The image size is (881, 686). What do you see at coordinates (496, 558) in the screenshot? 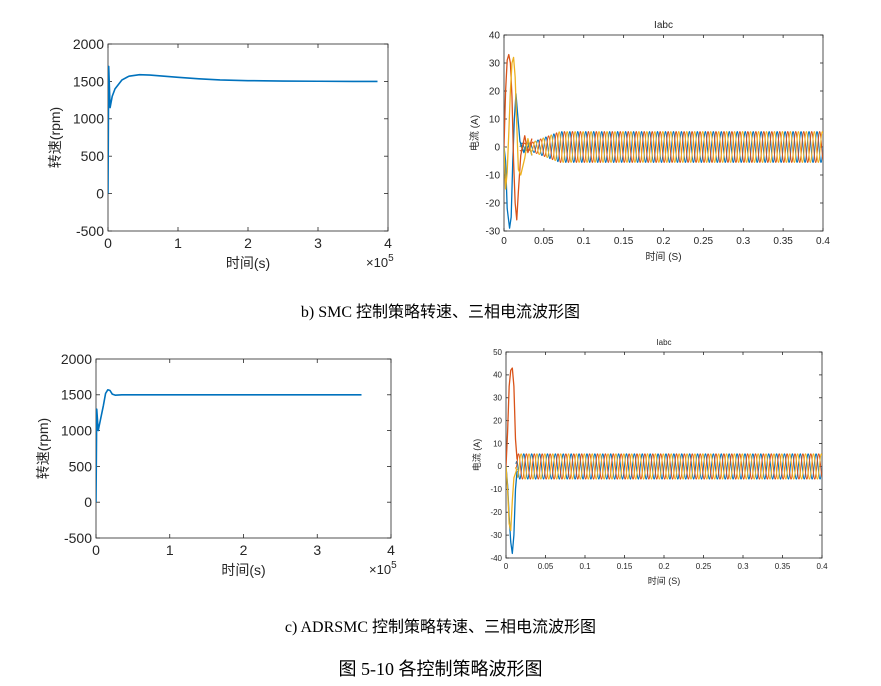
I see `y-tick-label: -40` at bounding box center [496, 558].